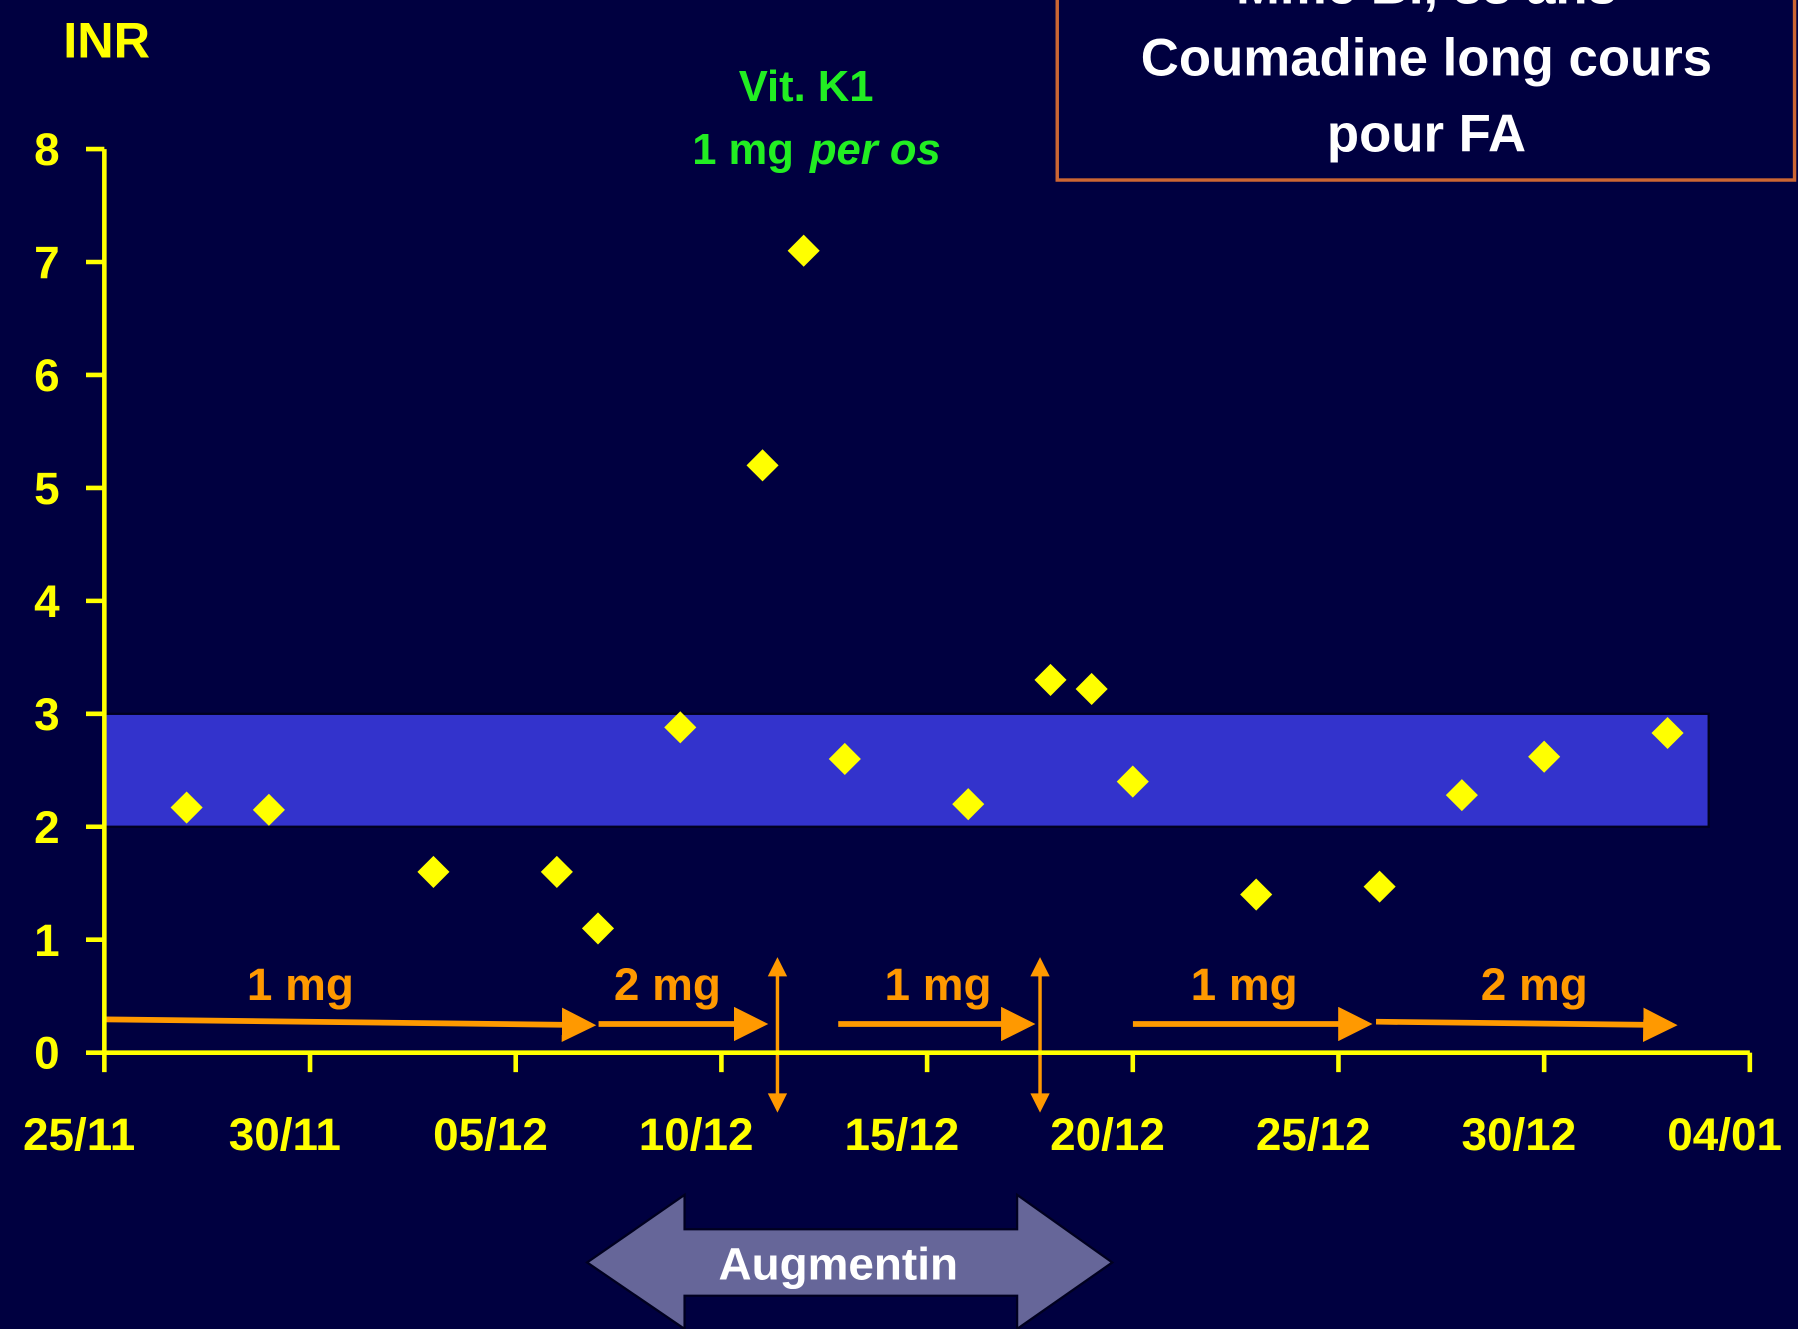 The image size is (1798, 1329). Describe the element at coordinates (1426, 58) in the screenshot. I see `title-line: Coumadine long cours` at that location.